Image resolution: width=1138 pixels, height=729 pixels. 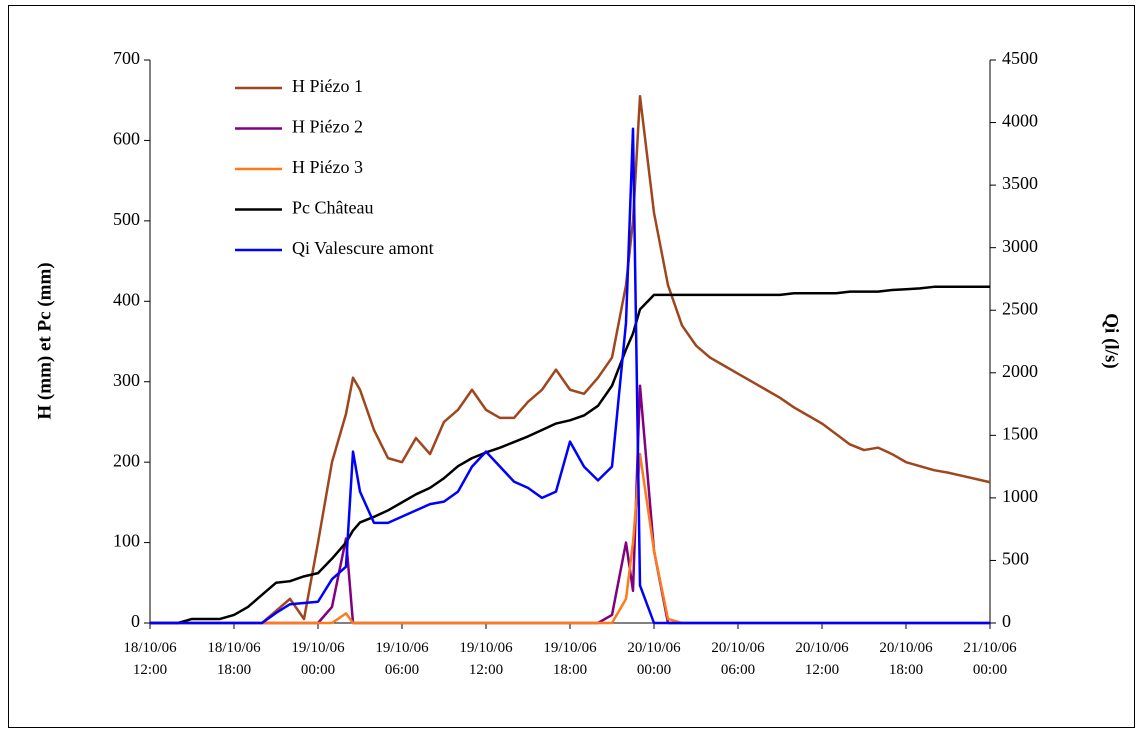 I want to click on y-tick-label: 500, so click(x=126, y=219).